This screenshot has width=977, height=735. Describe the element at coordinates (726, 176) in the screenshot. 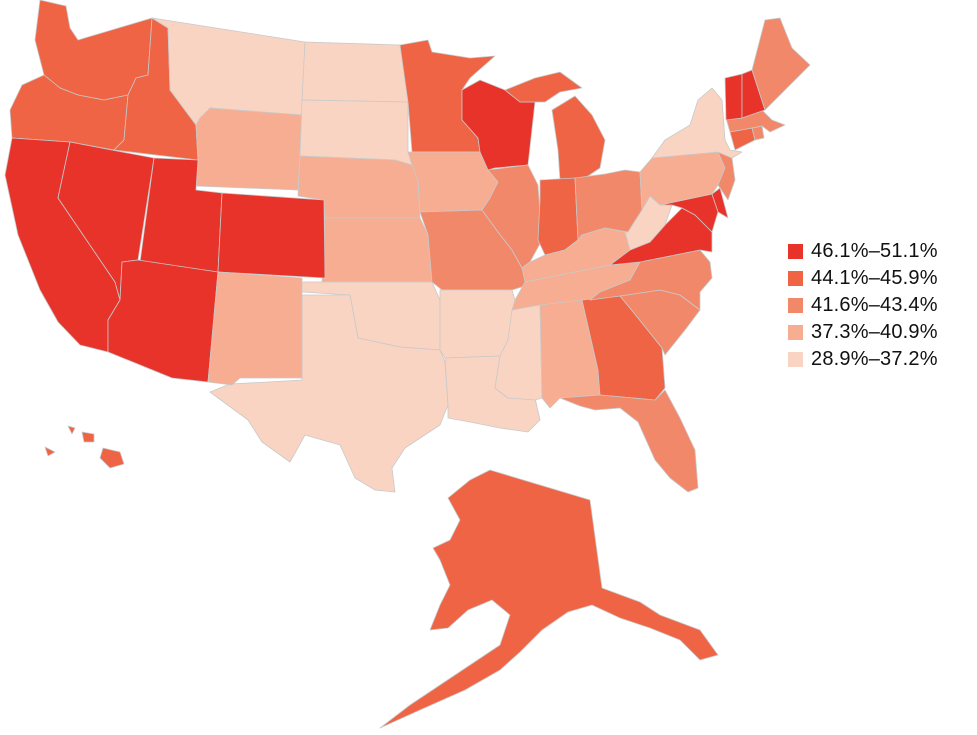

I see `state-new-jersey` at that location.